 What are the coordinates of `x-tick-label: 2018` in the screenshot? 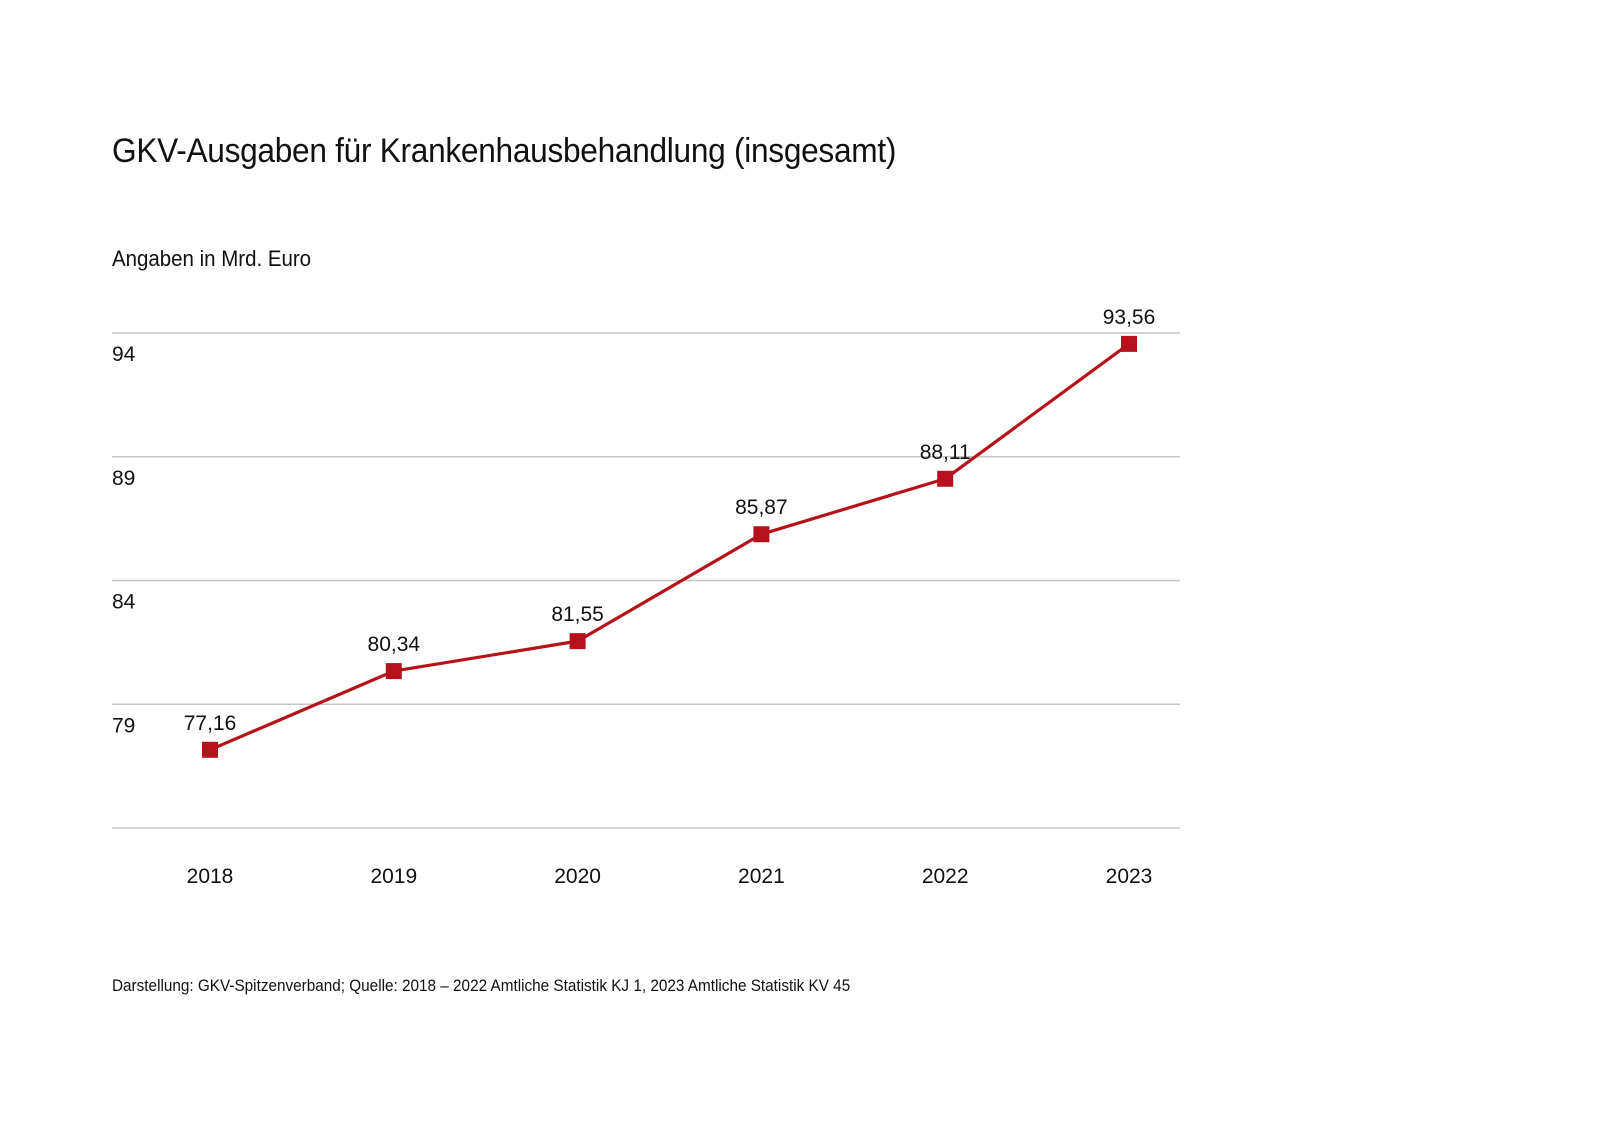 It's located at (210, 876).